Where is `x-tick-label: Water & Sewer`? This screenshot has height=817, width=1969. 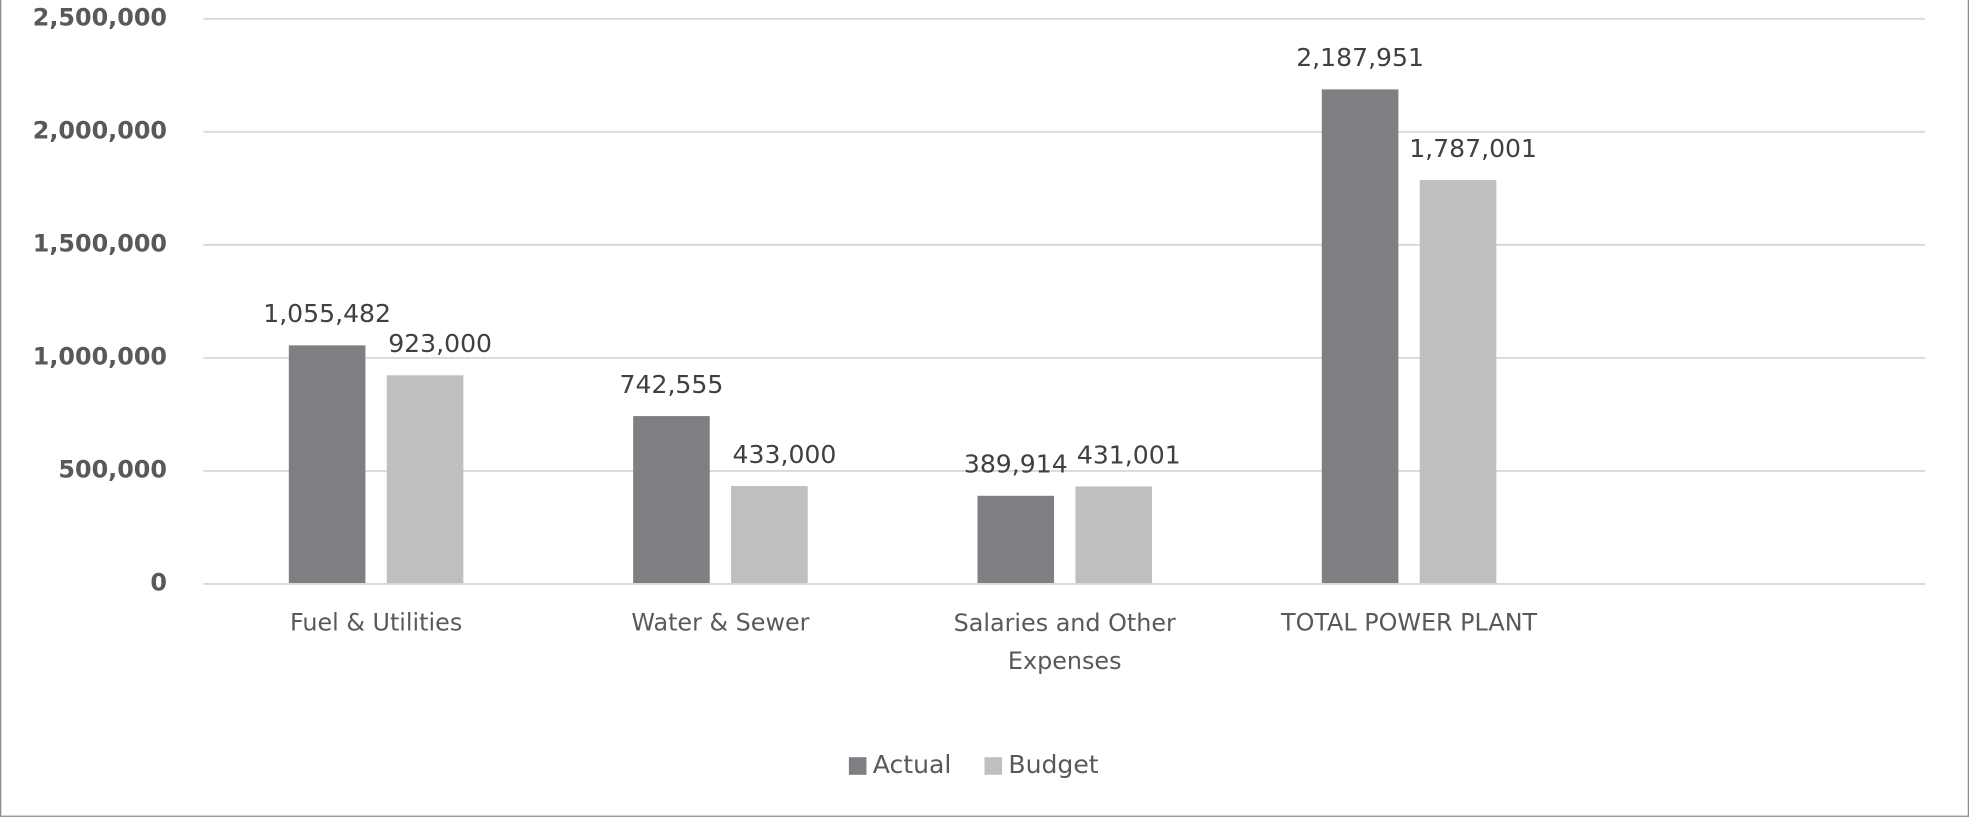 x-tick-label: Water & Sewer is located at coordinates (720, 623).